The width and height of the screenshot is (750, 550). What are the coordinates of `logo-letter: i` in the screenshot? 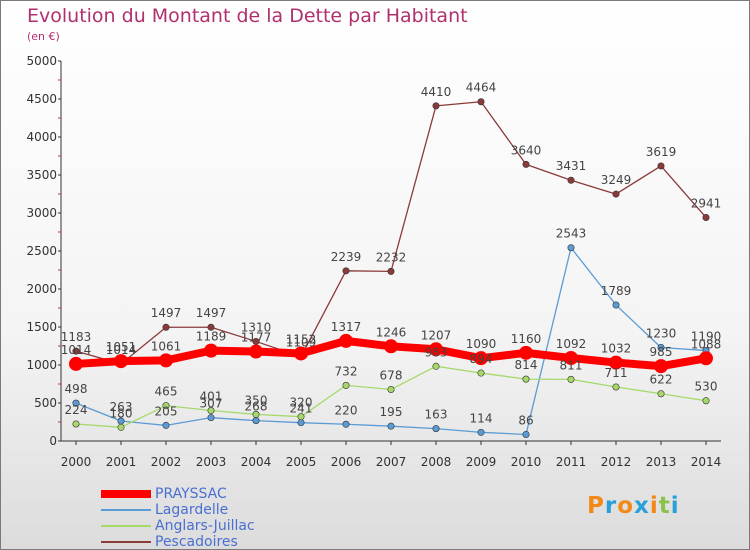 It's located at (675, 506).